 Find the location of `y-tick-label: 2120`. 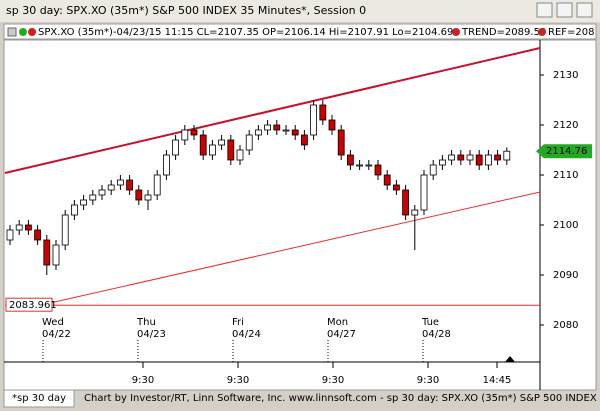

y-tick-label: 2120 is located at coordinates (565, 125).